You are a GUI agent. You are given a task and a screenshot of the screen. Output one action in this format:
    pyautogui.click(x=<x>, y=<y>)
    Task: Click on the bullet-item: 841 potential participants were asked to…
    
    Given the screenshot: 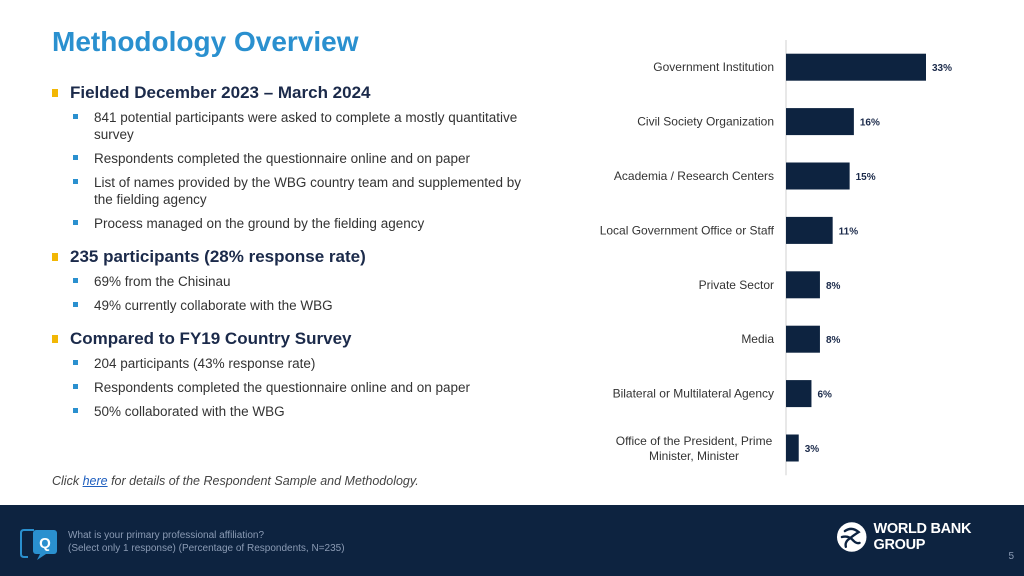 What is the action you would take?
    pyautogui.click(x=287, y=126)
    